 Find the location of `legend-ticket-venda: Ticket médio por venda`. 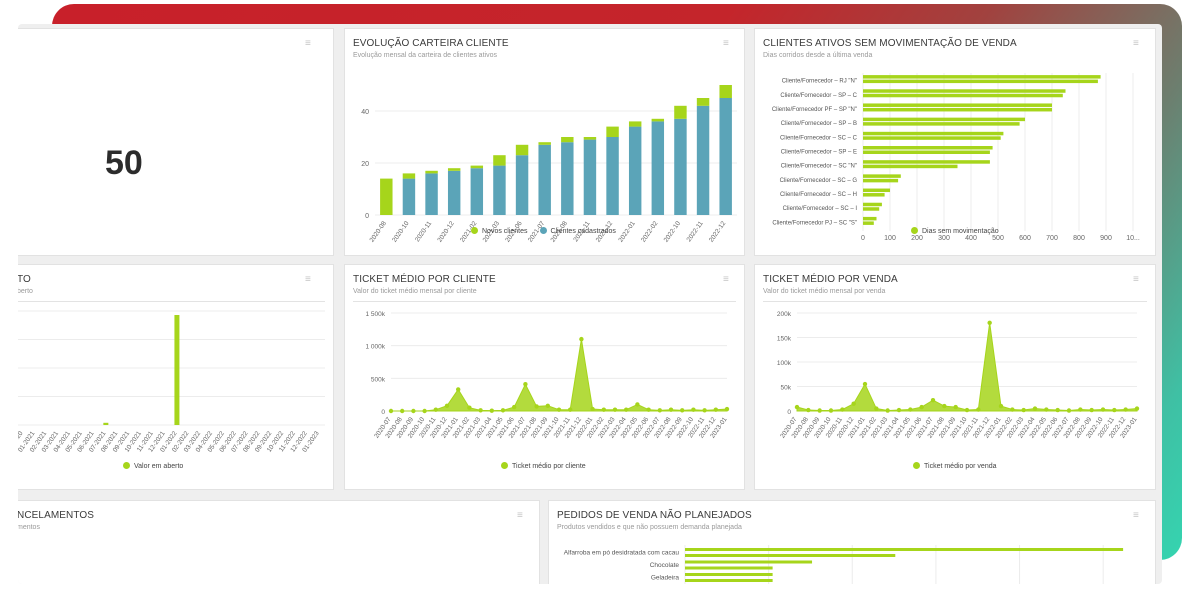

legend-ticket-venda: Ticket médio por venda is located at coordinates (955, 466).